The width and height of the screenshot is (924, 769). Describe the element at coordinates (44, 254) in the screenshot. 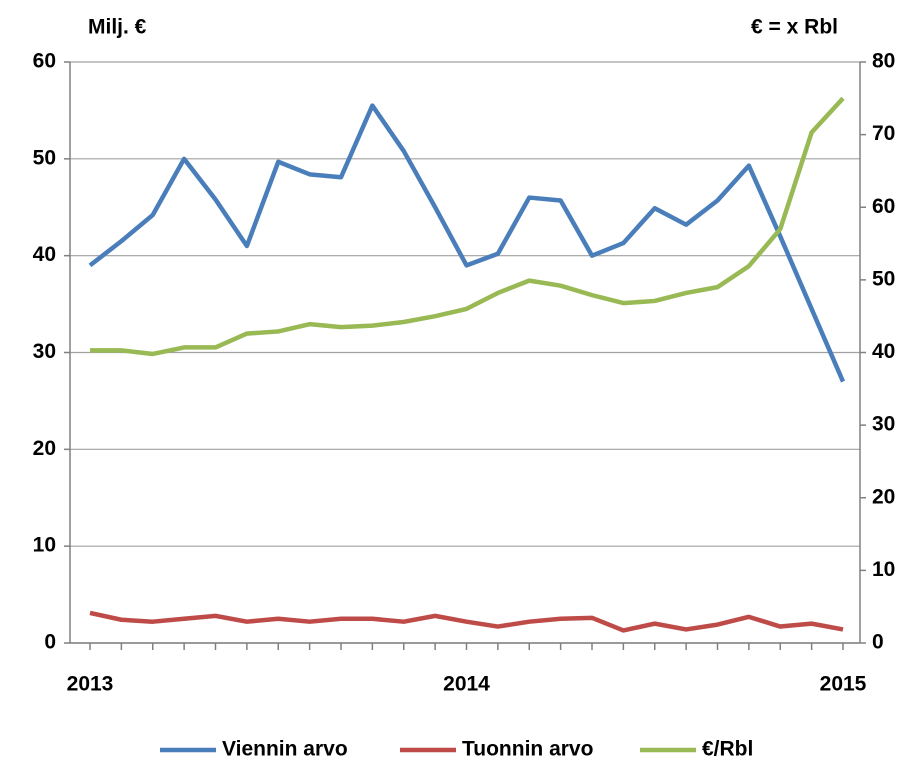

I see `y-tick-label: 40` at that location.